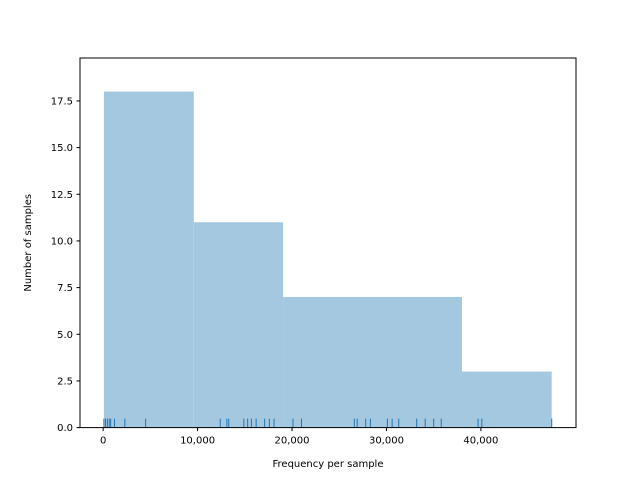 The image size is (640, 480). I want to click on y-tick-label-1: 0.0, so click(65, 428).